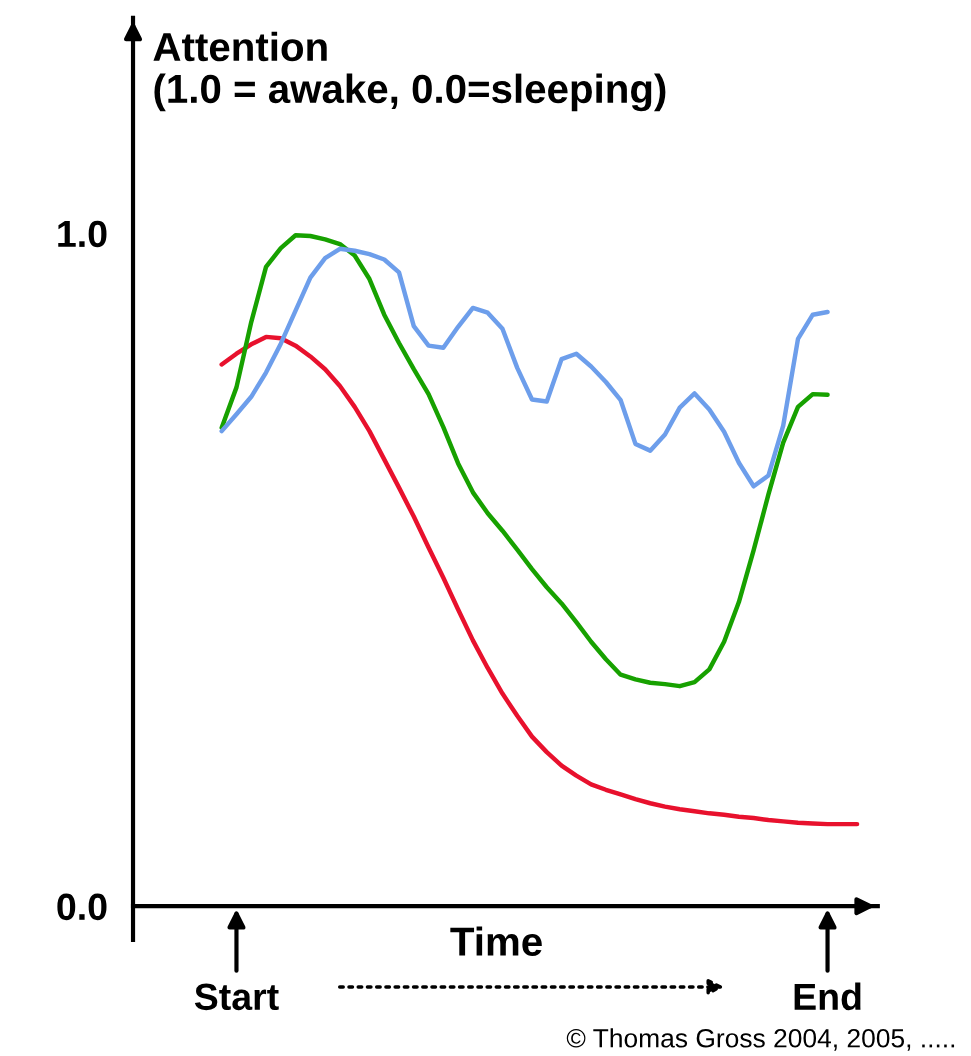 The height and width of the screenshot is (1056, 971). Describe the element at coordinates (827, 996) in the screenshot. I see `x-tick-label: End` at that location.